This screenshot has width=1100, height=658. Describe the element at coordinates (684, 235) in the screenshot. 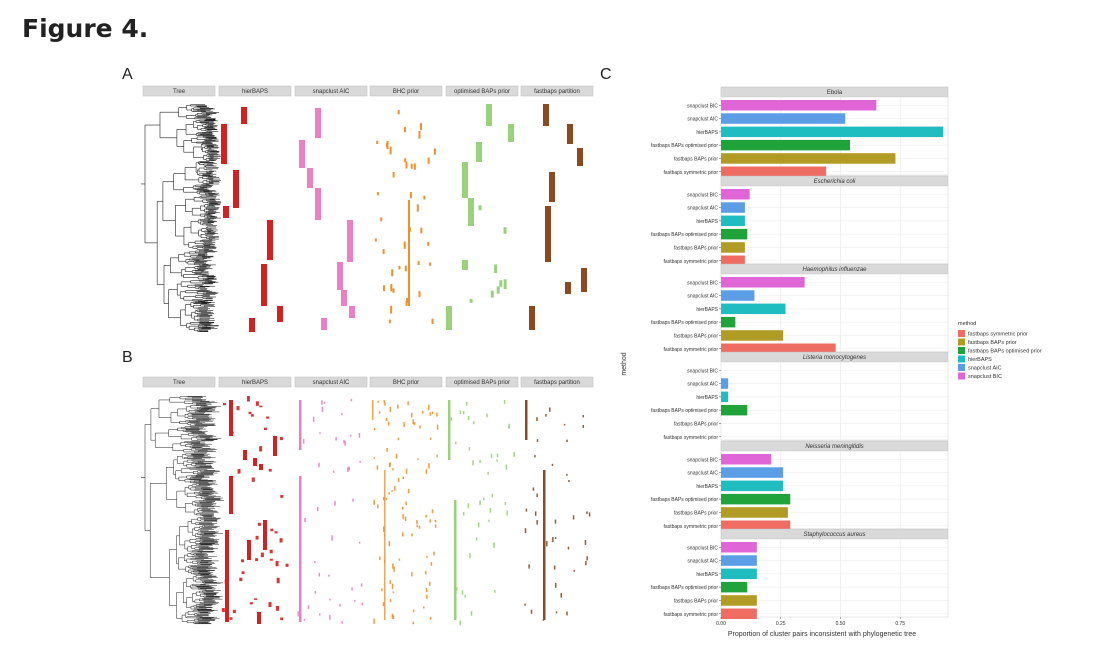

I see `y-tick-label: fastbaps BAPs optimised prior` at that location.